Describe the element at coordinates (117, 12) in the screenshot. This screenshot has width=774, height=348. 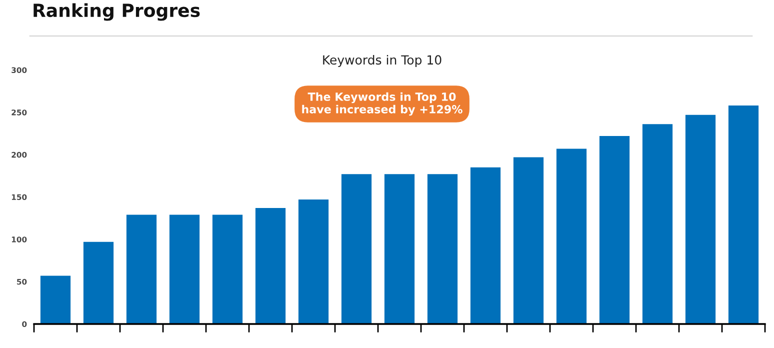
I see `chart-title: Ranking Progres` at that location.